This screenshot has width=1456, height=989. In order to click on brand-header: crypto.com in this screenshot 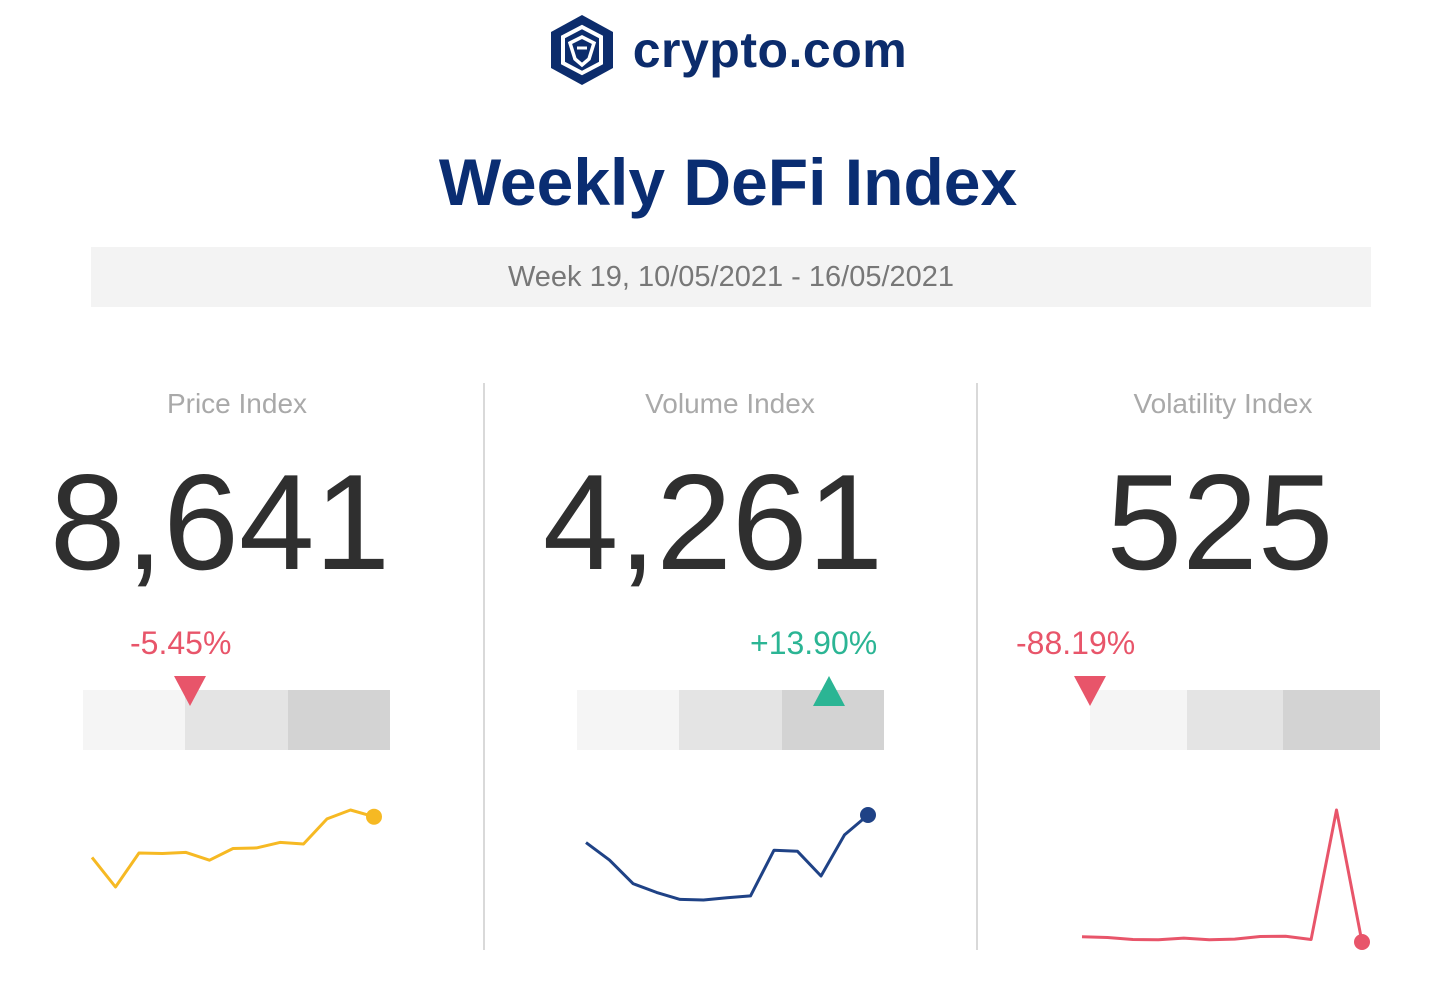, I will do `click(728, 50)`.